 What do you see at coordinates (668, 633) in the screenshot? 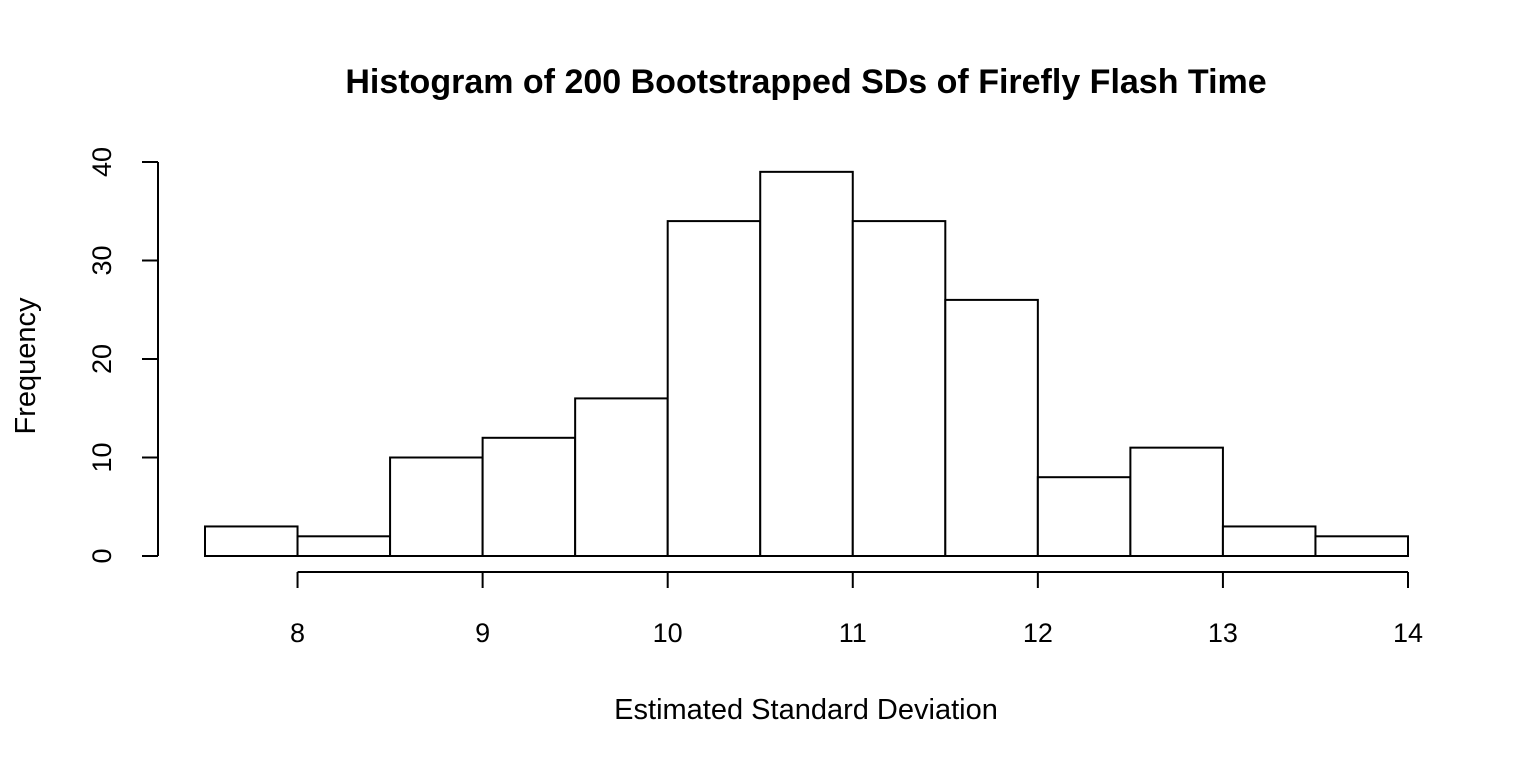
I see `x-tick-label: 10` at bounding box center [668, 633].